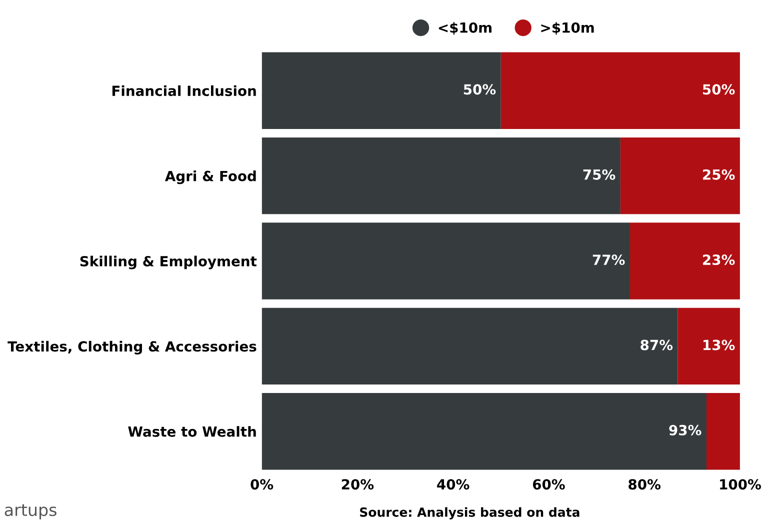  Describe the element at coordinates (685, 430) in the screenshot. I see `data-label: 93%` at that location.